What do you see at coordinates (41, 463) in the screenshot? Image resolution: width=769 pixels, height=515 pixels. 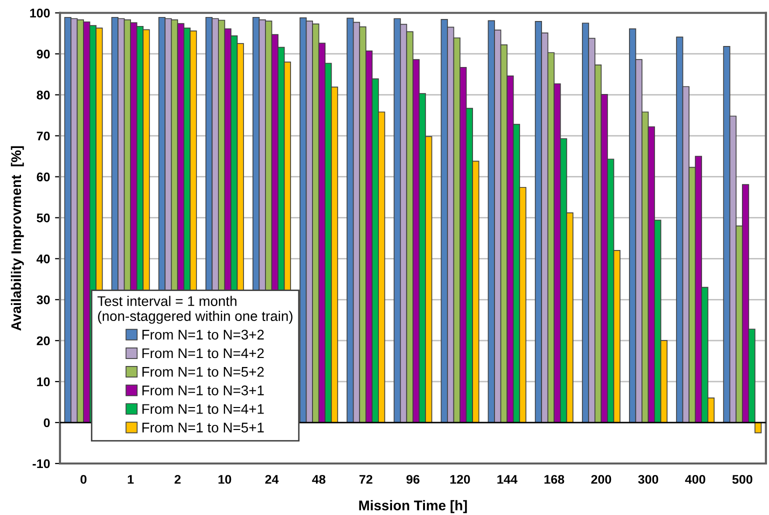 I see `y-tick-label: -10` at bounding box center [41, 463].